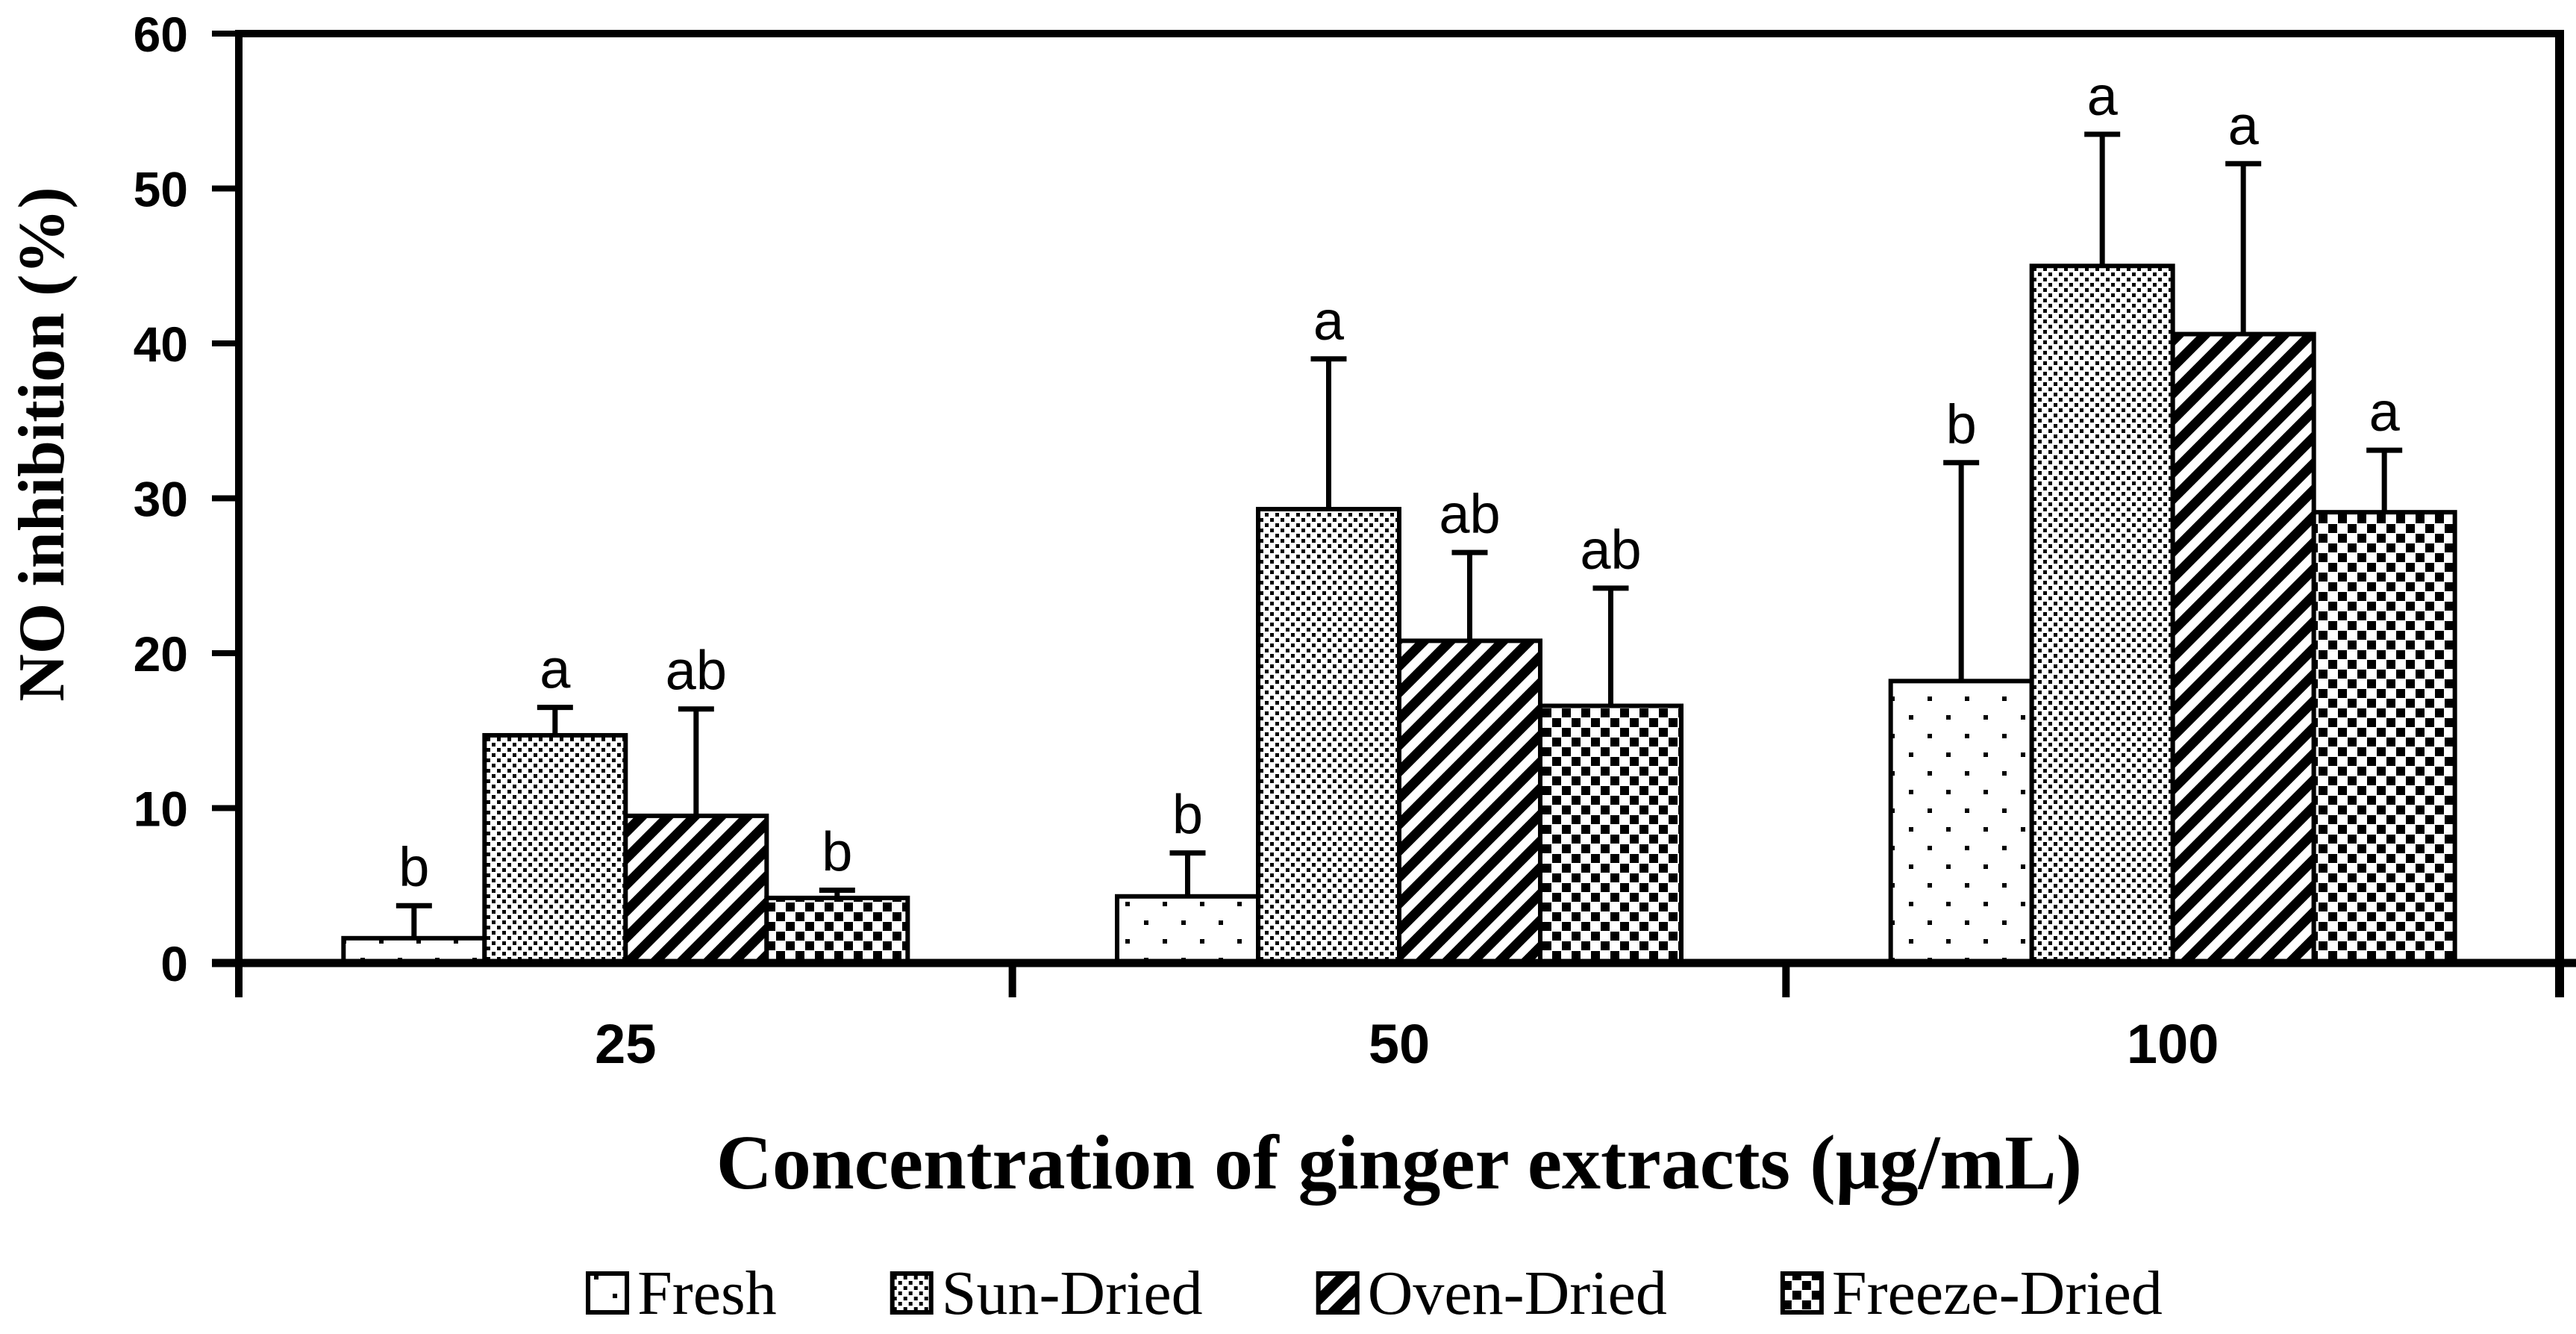  I want to click on legend-item-oven-dried: Oven-Dried, so click(1491, 1293).